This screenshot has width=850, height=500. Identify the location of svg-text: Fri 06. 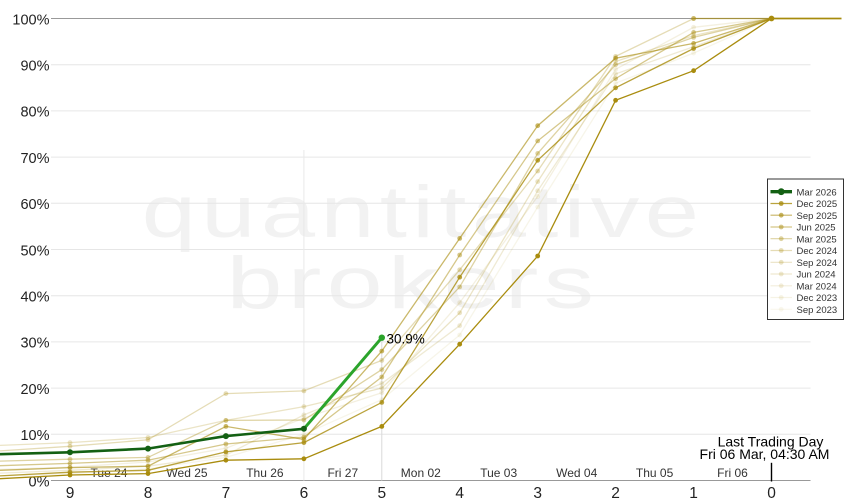
(732, 473).